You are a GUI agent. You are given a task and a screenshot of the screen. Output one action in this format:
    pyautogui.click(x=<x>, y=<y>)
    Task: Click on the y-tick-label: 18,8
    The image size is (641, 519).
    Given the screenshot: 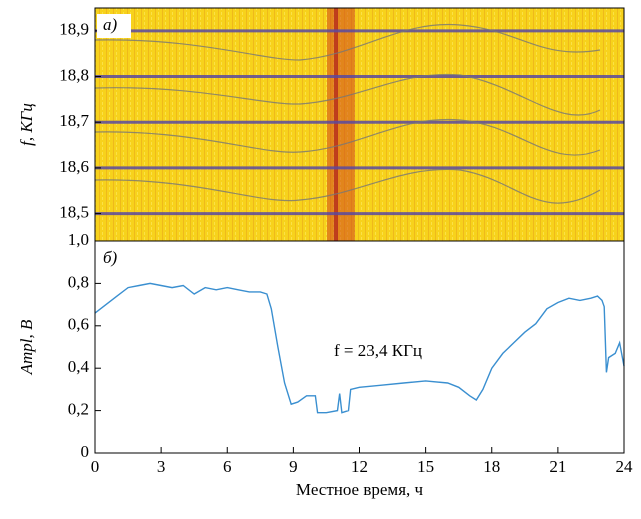 What is the action you would take?
    pyautogui.click(x=74, y=74)
    